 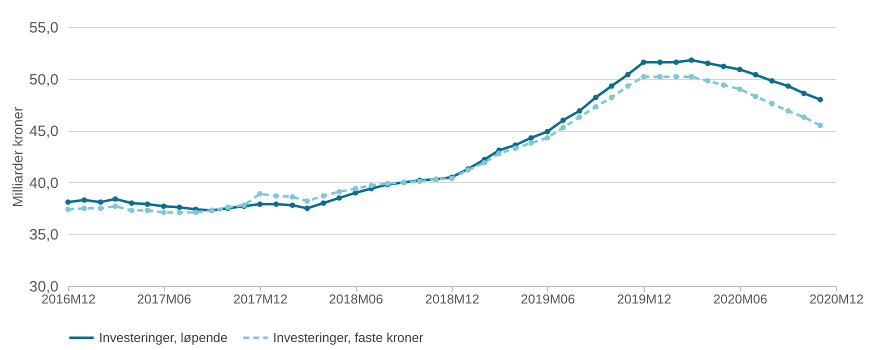 What do you see at coordinates (43, 235) in the screenshot?
I see `y-tick-label: 35,0` at bounding box center [43, 235].